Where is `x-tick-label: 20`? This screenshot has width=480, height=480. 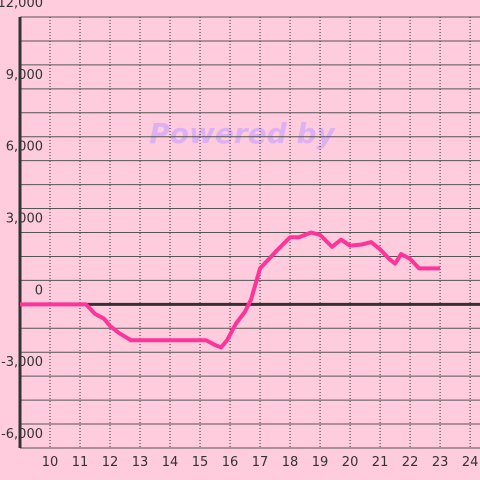
x-tick-label: 20 is located at coordinates (350, 462).